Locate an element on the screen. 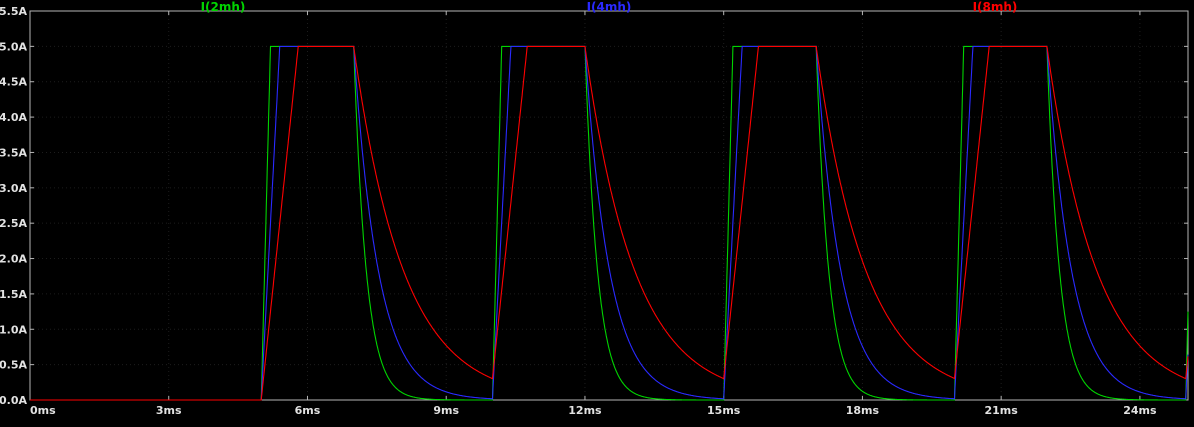  trace-legend: I(2mh) I(4mh) I(8mh) is located at coordinates (609, 7).